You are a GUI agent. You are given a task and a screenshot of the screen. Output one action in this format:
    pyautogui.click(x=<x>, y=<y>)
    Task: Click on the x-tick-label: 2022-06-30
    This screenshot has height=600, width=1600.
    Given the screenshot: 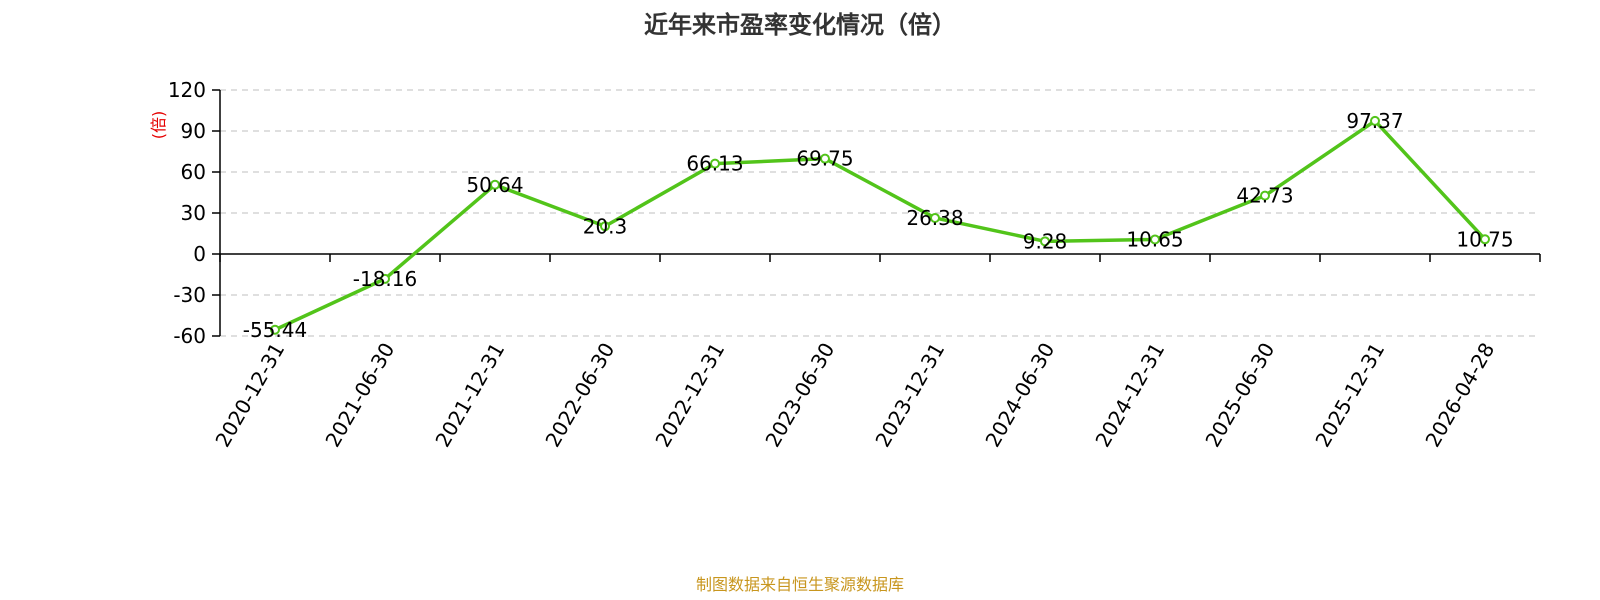 What is the action you would take?
    pyautogui.click(x=579, y=395)
    